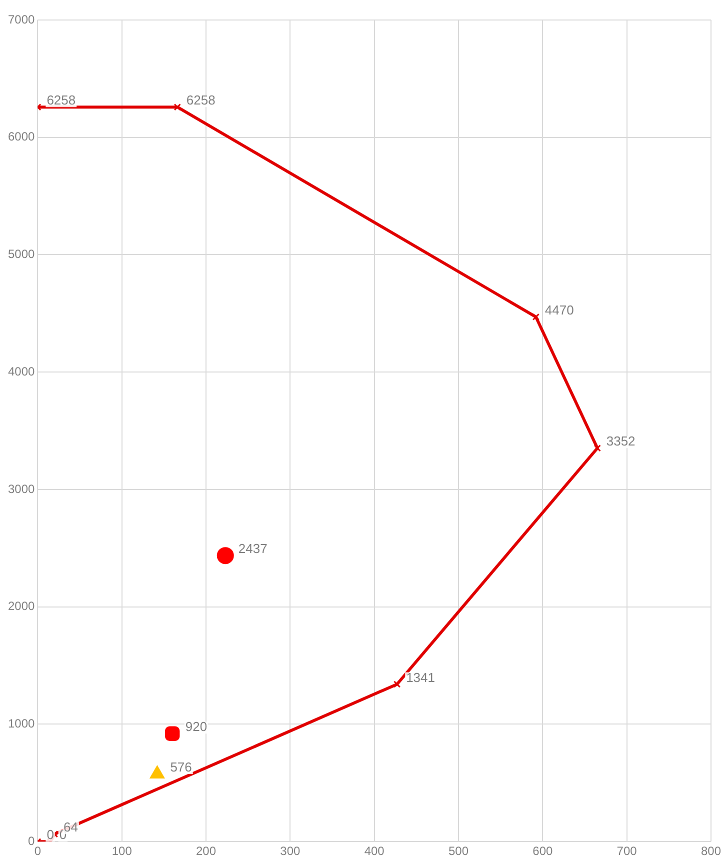 The image size is (724, 867). Describe the element at coordinates (22, 137) in the screenshot. I see `y-tick-label: 6000` at that location.